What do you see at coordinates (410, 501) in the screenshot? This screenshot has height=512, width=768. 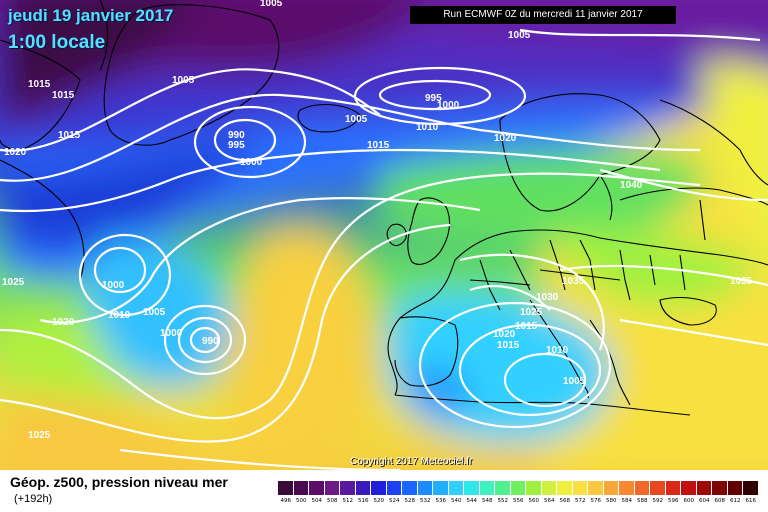 I see `scale-value: 528` at bounding box center [410, 501].